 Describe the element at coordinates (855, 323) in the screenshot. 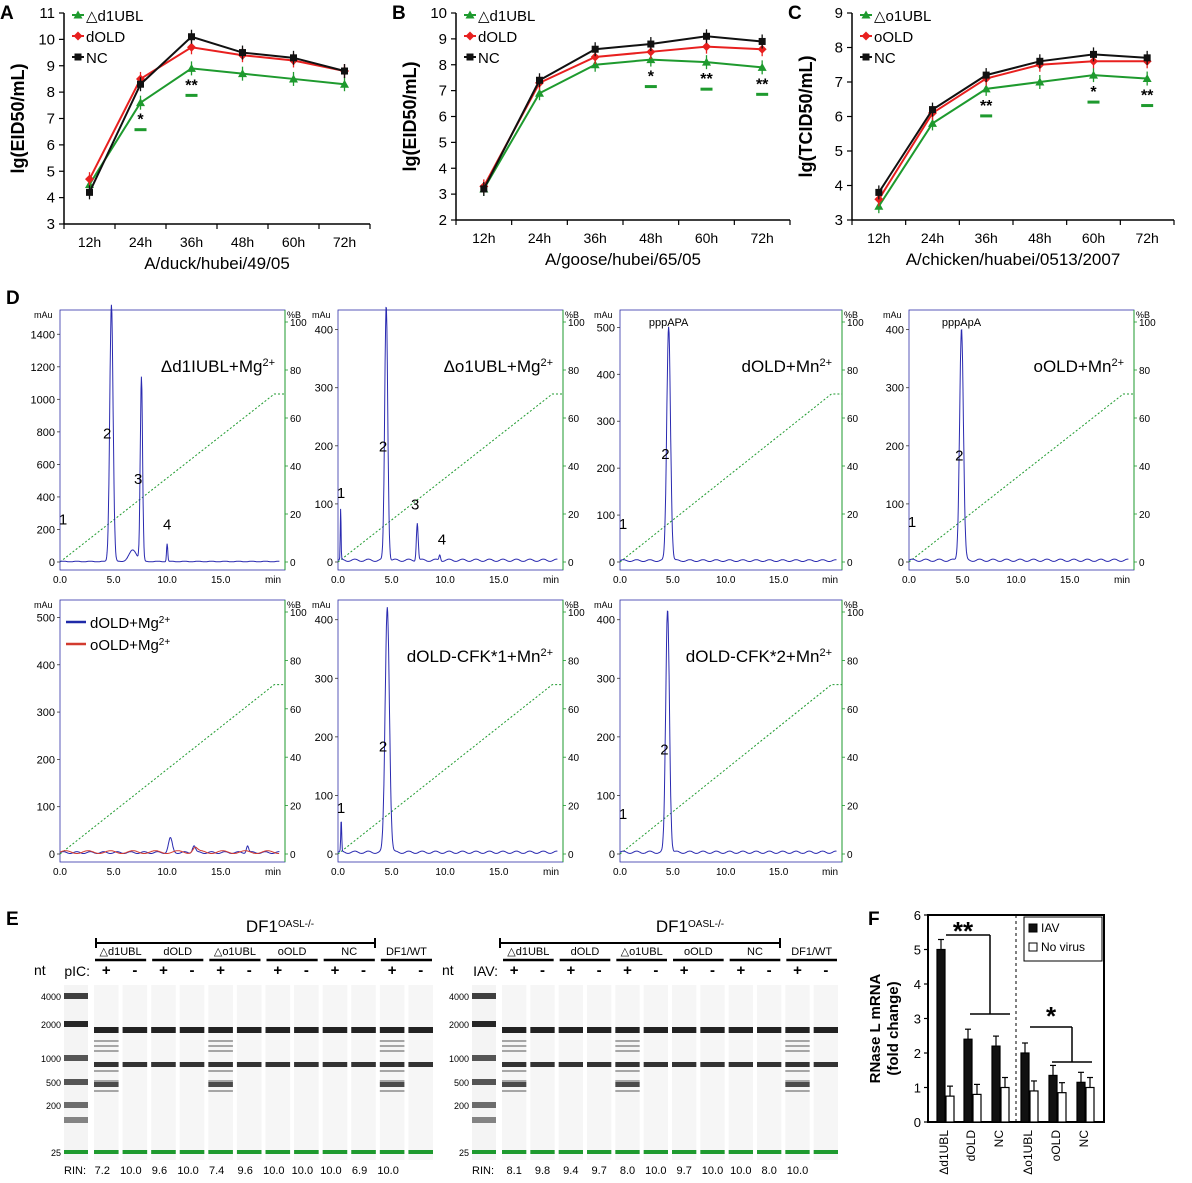

I see `right-tick-label: 100` at that location.